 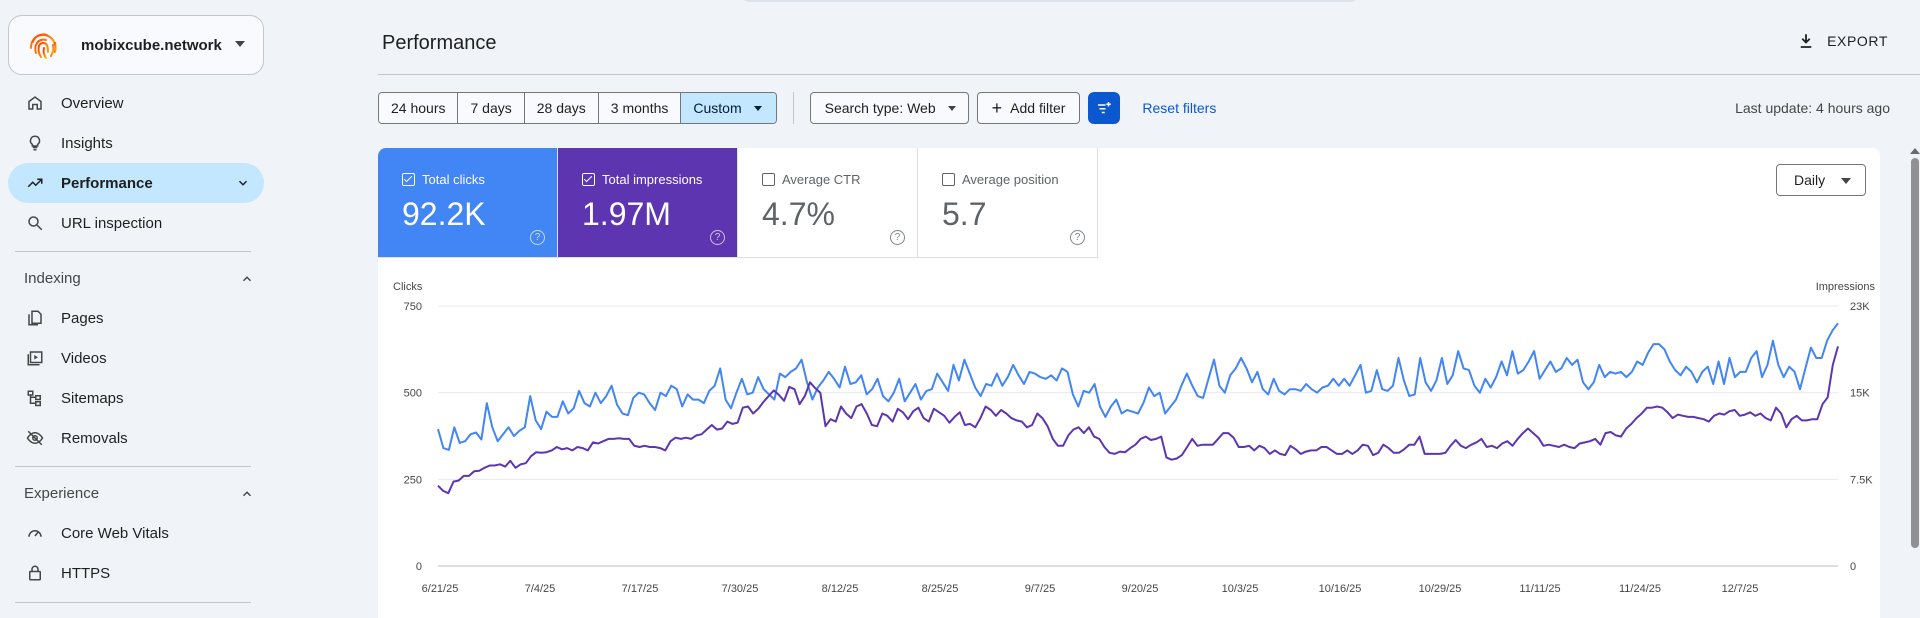 I want to click on scrollbar, so click(x=1914, y=377).